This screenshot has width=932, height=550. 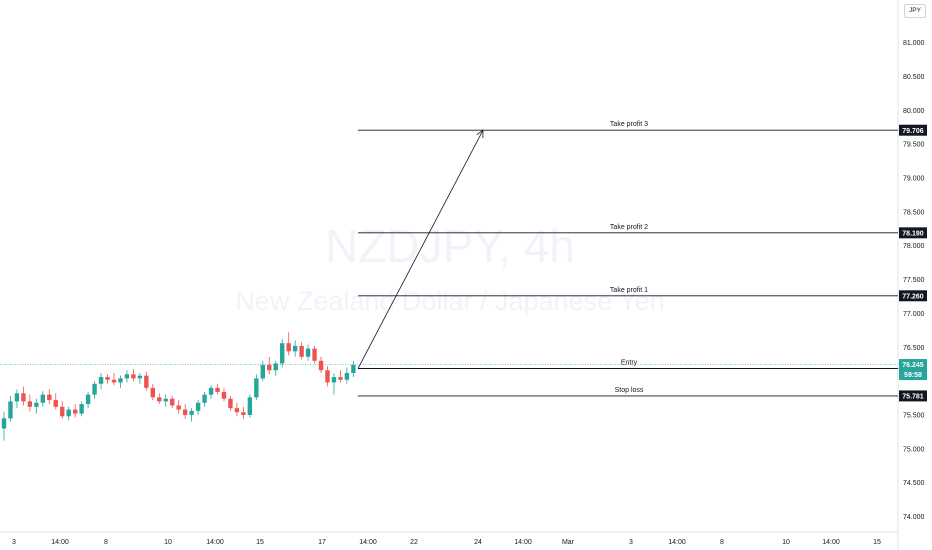 What do you see at coordinates (913, 370) in the screenshot?
I see `current-price-tag` at bounding box center [913, 370].